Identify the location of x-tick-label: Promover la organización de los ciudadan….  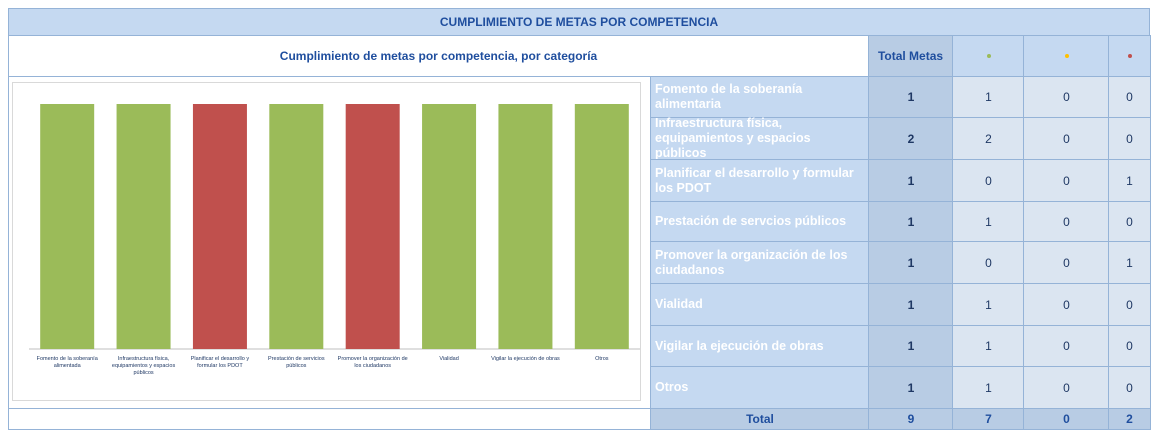
(372, 362).